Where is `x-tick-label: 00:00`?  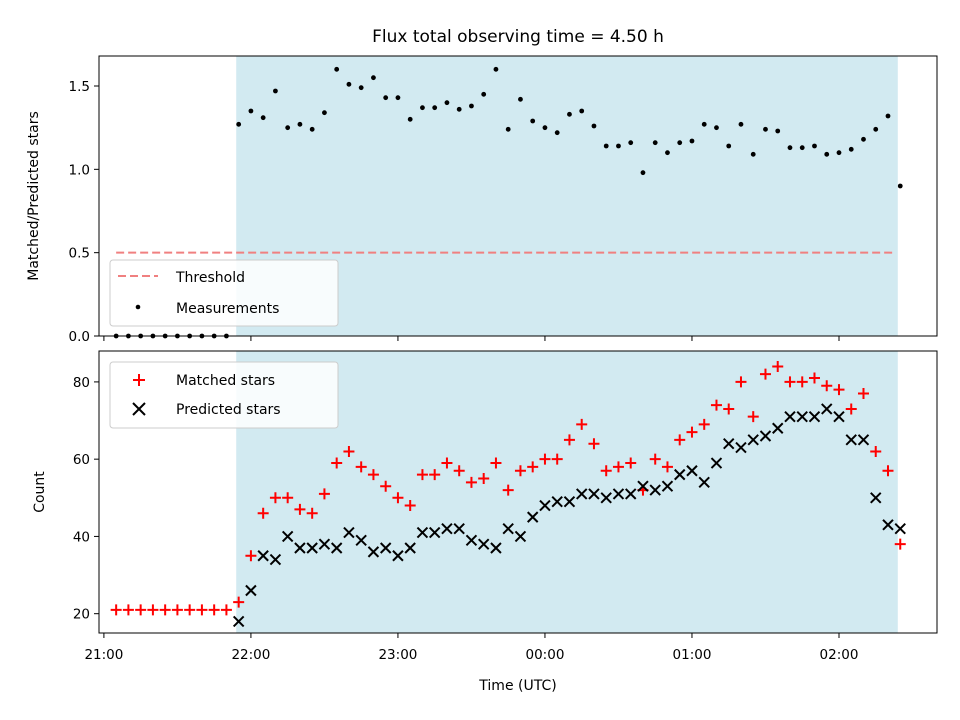 x-tick-label: 00:00 is located at coordinates (545, 655).